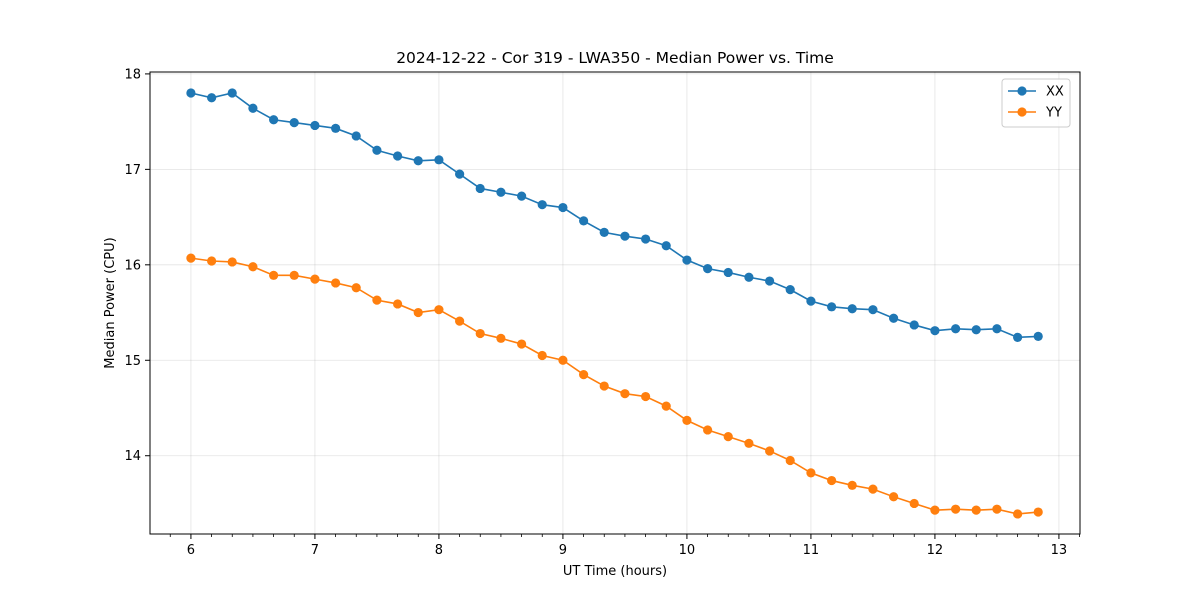 The width and height of the screenshot is (1200, 600). What do you see at coordinates (132, 170) in the screenshot?
I see `y-tick-label: 17` at bounding box center [132, 170].